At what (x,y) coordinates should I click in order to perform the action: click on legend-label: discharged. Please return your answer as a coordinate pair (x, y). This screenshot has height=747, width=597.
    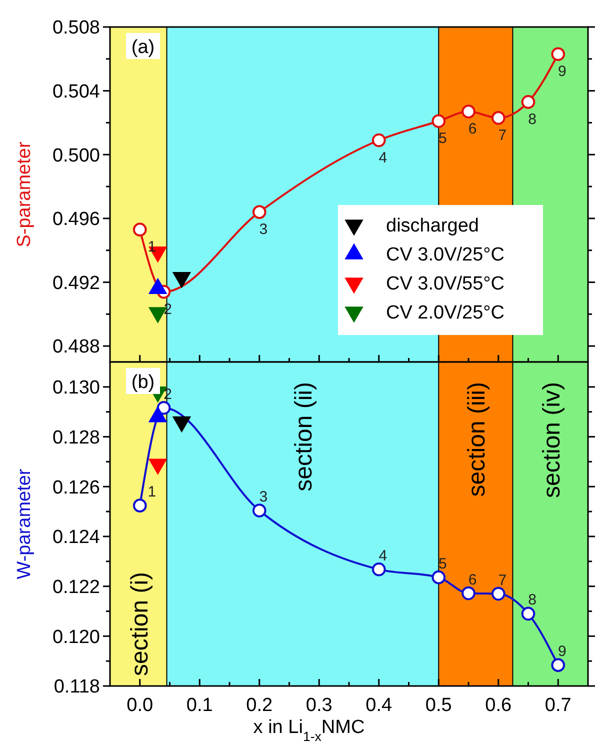
    Looking at the image, I should click on (432, 226).